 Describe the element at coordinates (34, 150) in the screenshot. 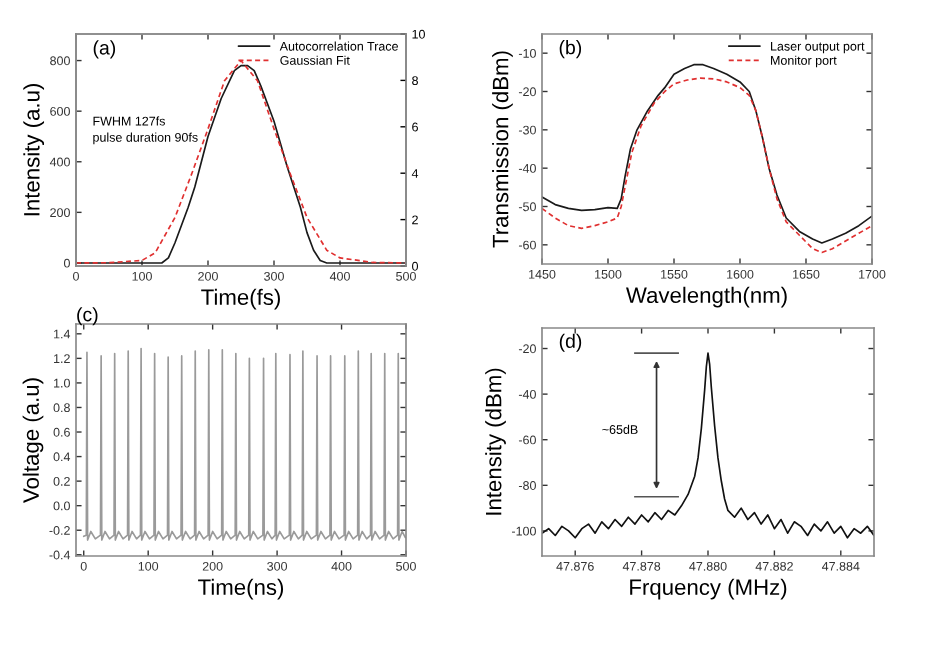

I see `y-axis-title: Intensity (a.u)` at that location.